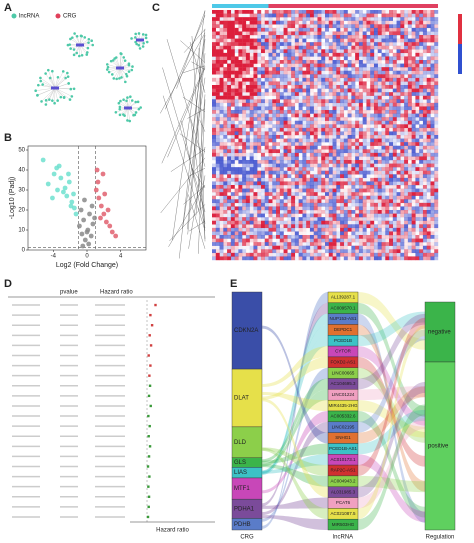 The image size is (474, 543). Describe the element at coordinates (59, 80) in the screenshot. I see `edge` at that location.